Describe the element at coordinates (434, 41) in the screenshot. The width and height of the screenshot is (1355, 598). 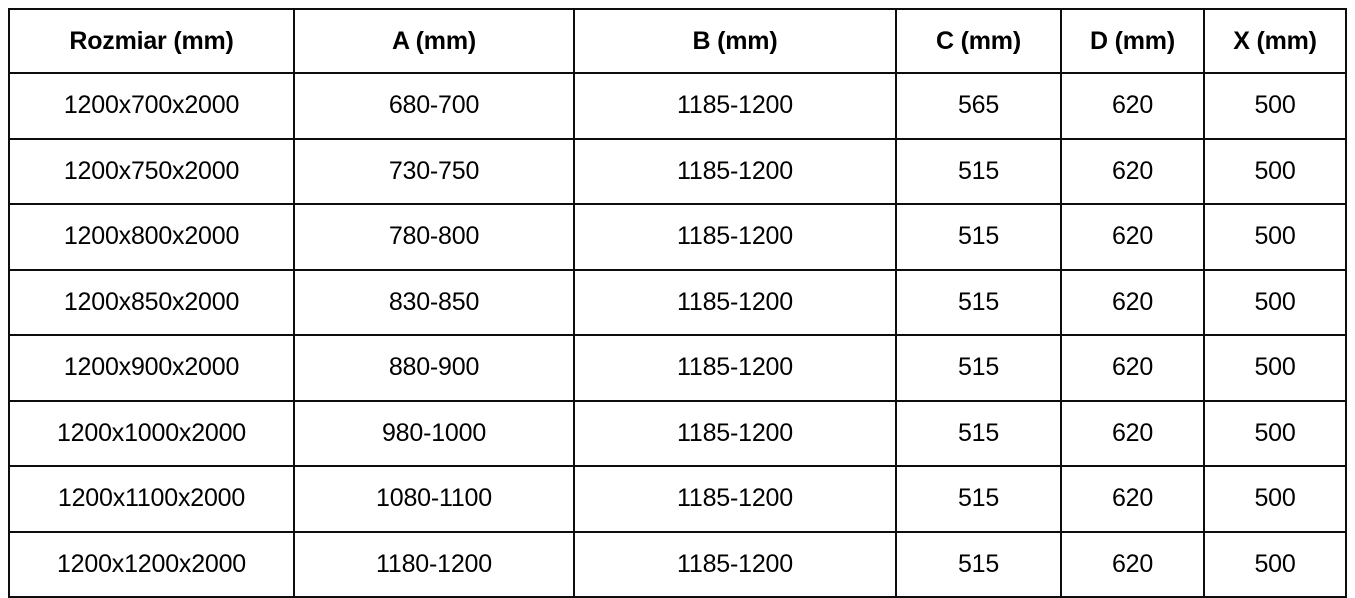
I see `column-header-a: A (mm)` at that location.